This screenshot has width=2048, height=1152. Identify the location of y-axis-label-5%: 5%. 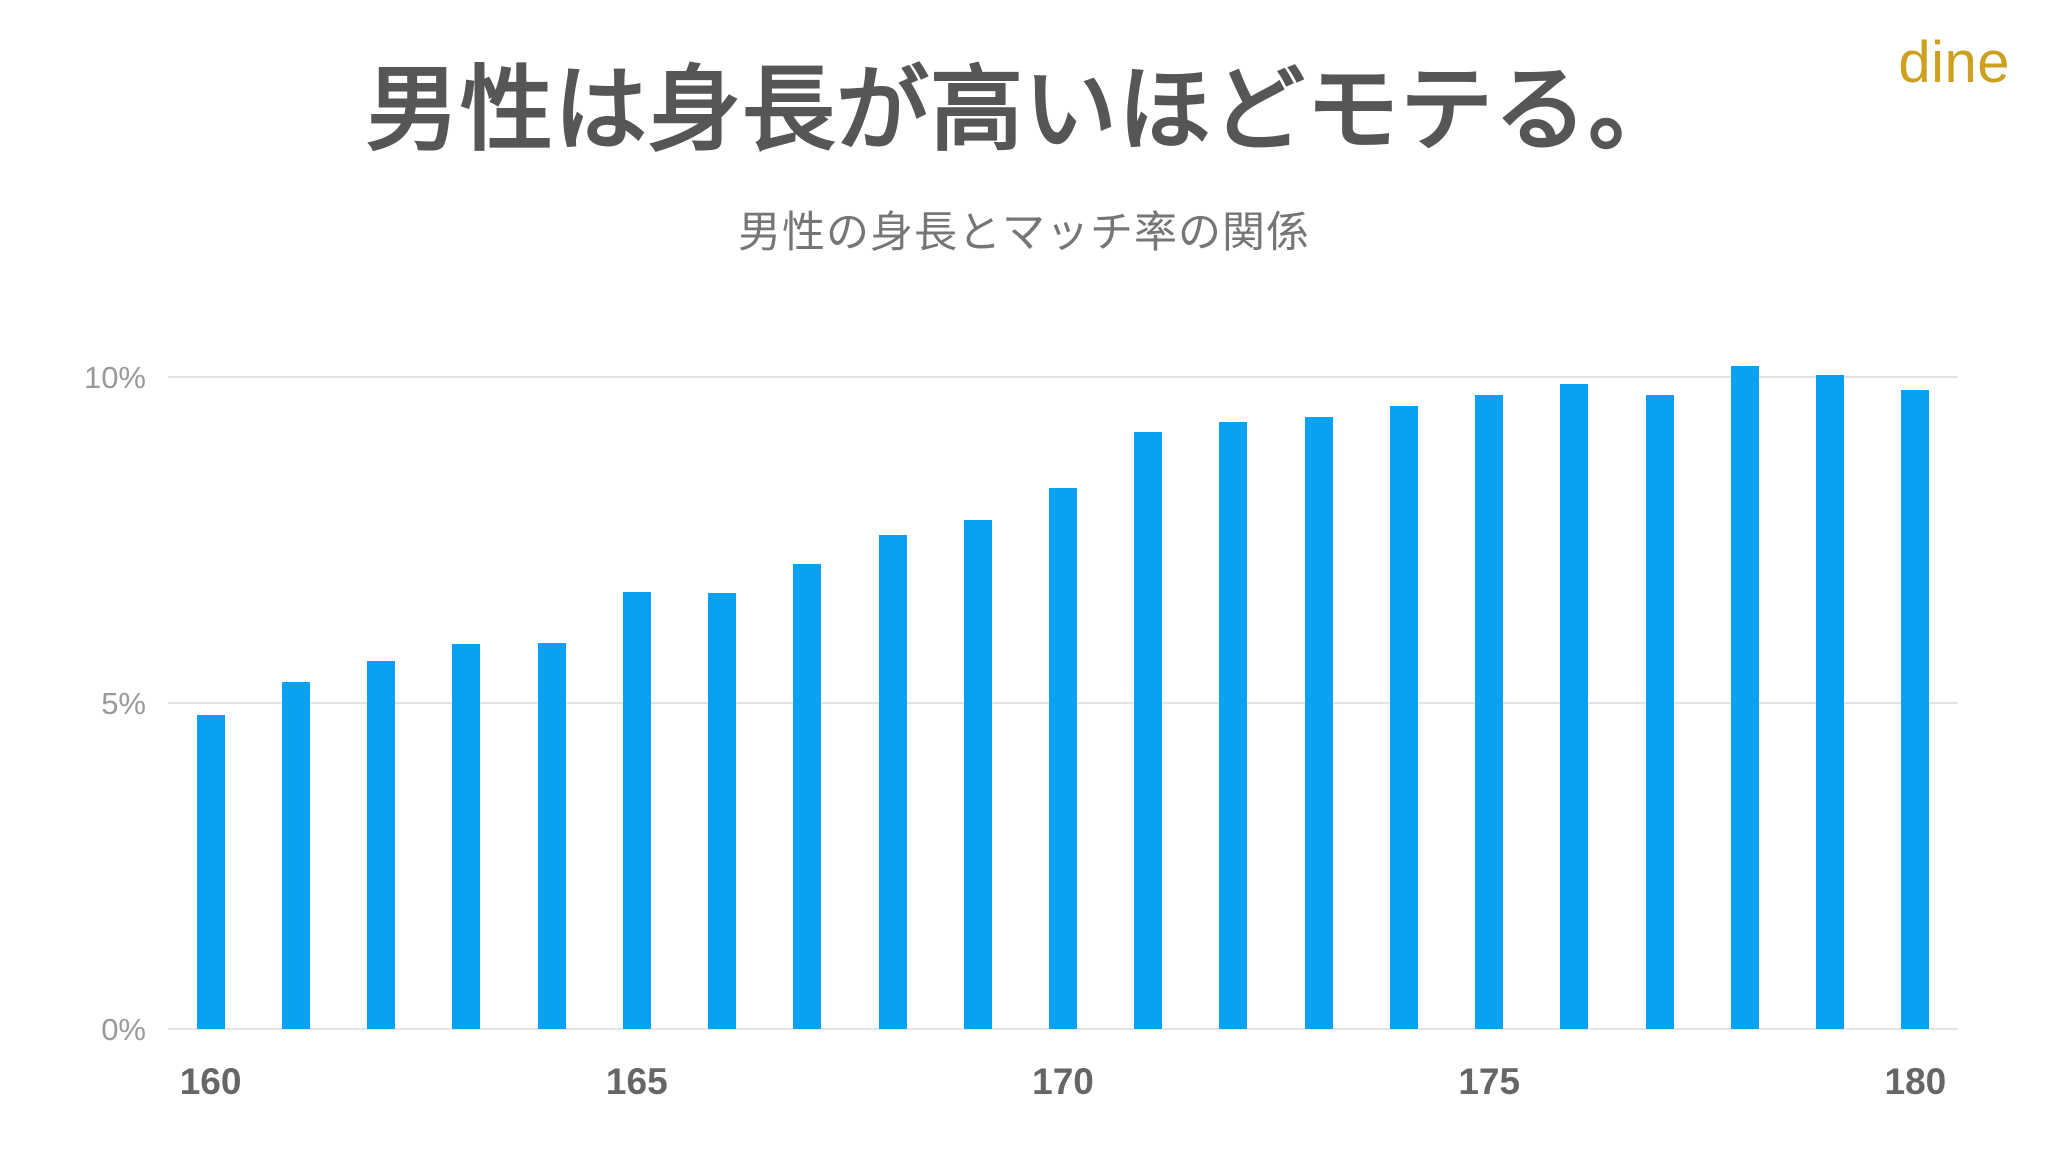
(123, 703).